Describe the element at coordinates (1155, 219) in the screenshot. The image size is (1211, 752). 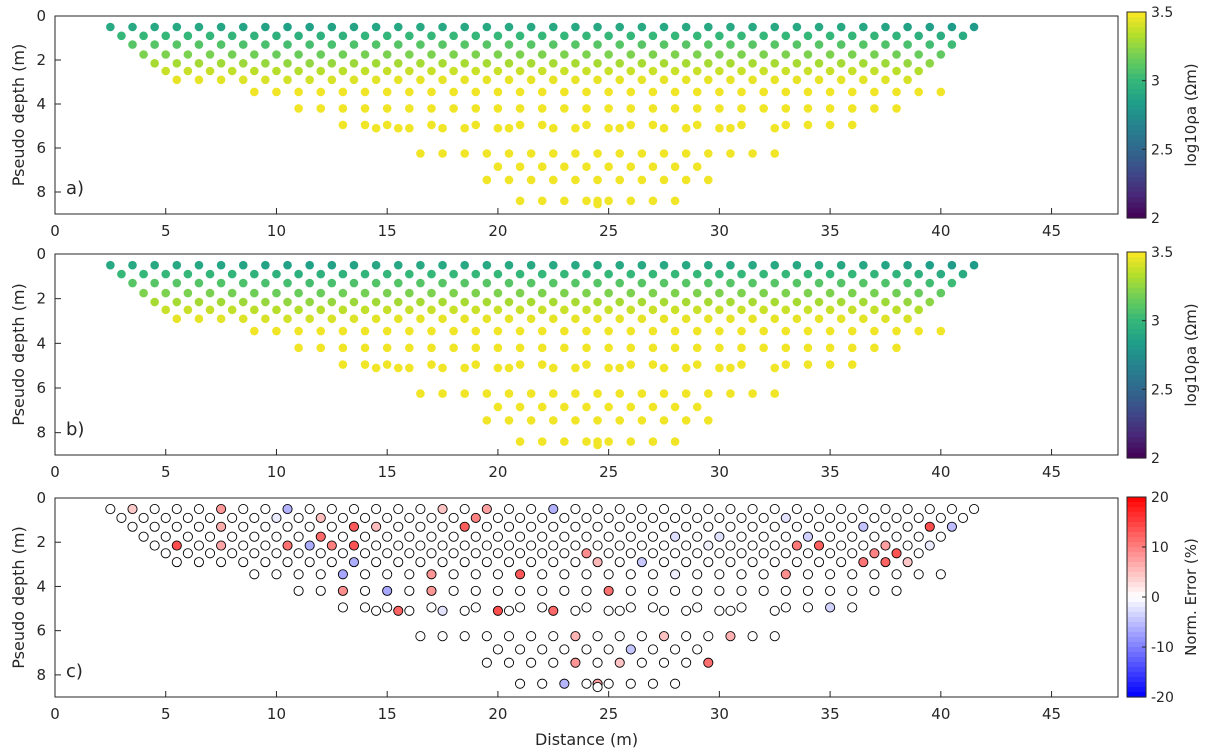
I see `colorbar-tick-label: 2` at that location.